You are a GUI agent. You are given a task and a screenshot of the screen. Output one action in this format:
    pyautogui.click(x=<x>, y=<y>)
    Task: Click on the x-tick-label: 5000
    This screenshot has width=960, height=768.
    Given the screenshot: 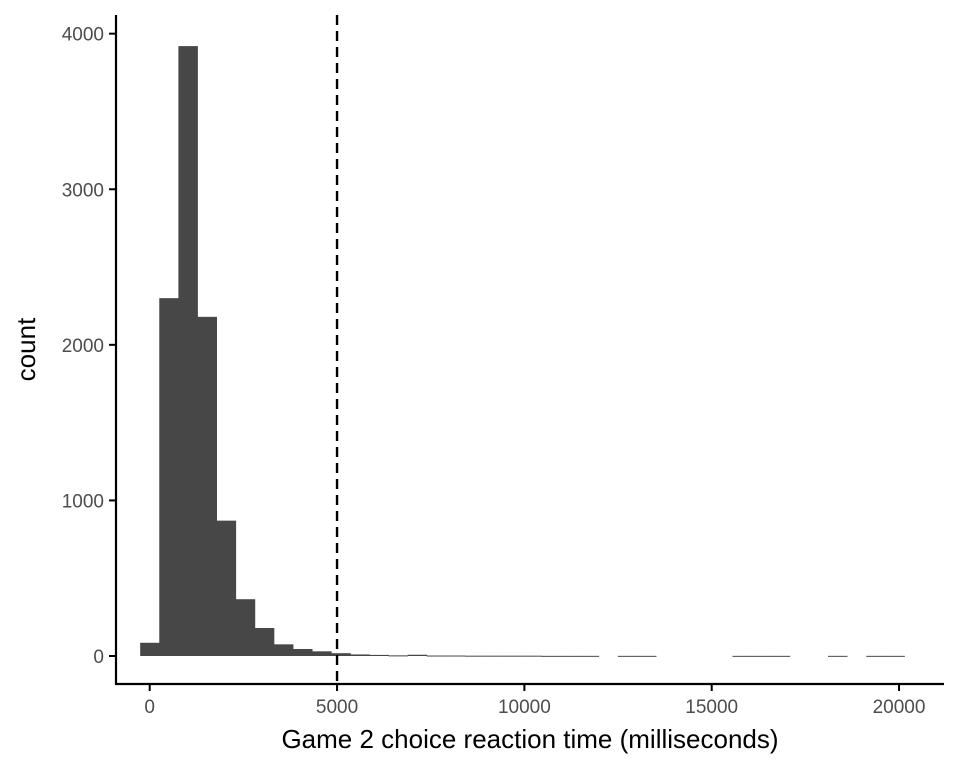 What is the action you would take?
    pyautogui.click(x=337, y=707)
    